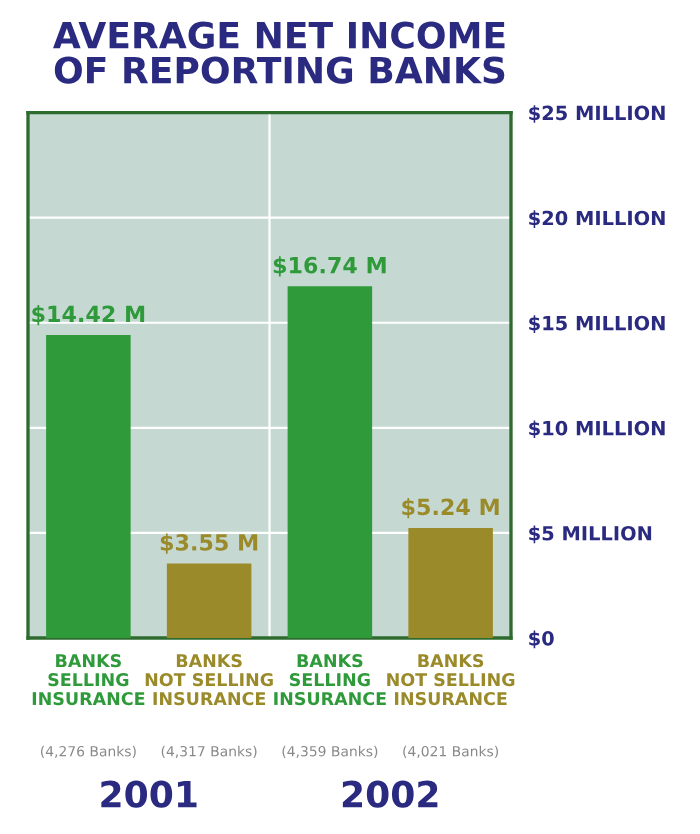 The image size is (700, 834). I want to click on y-tick-label: $25 MILLION, so click(597, 114).